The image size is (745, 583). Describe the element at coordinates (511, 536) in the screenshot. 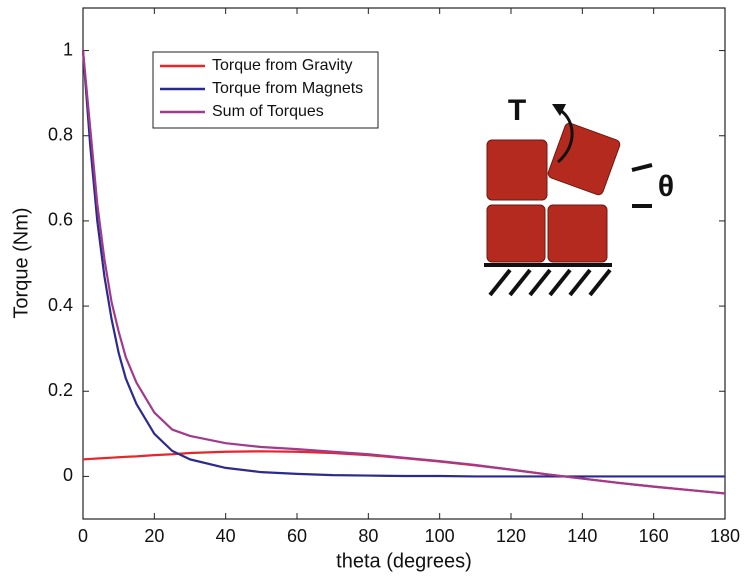

I see `x-tick-label: 120` at that location.